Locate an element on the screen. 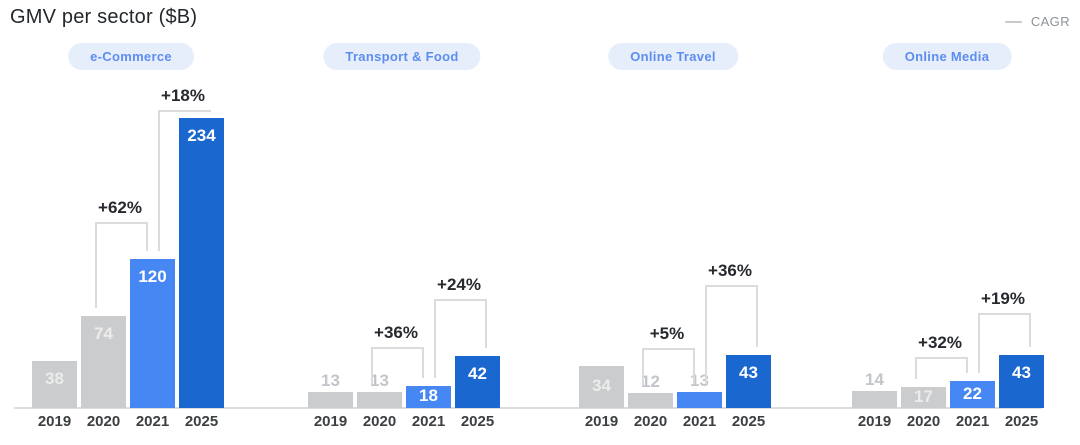 Image resolution: width=1080 pixels, height=445 pixels. bar-value-label: 38 is located at coordinates (54, 378).